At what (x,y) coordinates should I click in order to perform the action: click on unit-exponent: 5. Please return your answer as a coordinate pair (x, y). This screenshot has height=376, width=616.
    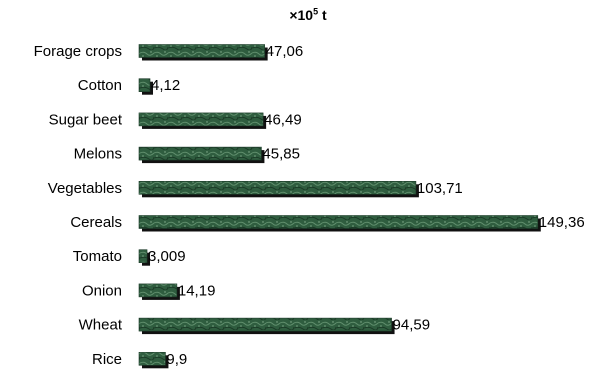
    Looking at the image, I should click on (316, 11).